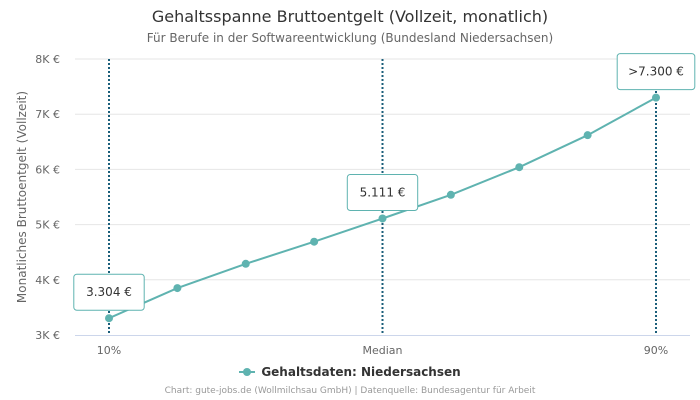  What do you see at coordinates (656, 350) in the screenshot?
I see `x-tick-label: 90%` at bounding box center [656, 350].